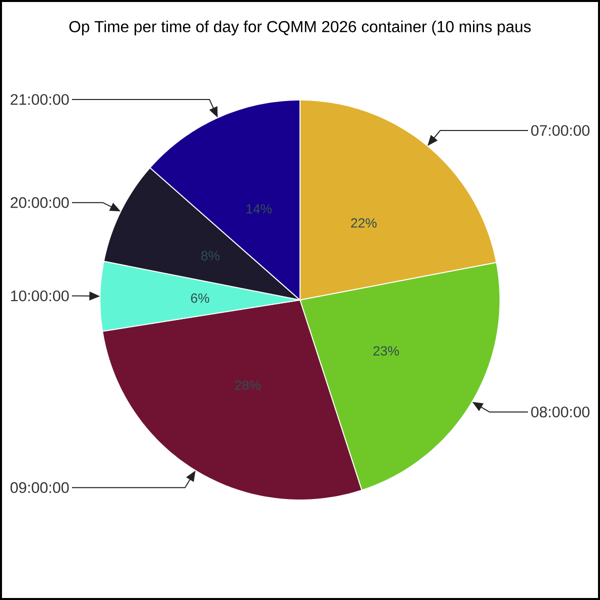 The image size is (600, 600). Describe the element at coordinates (39, 202) in the screenshot. I see `slice-label: 20:00:00` at that location.